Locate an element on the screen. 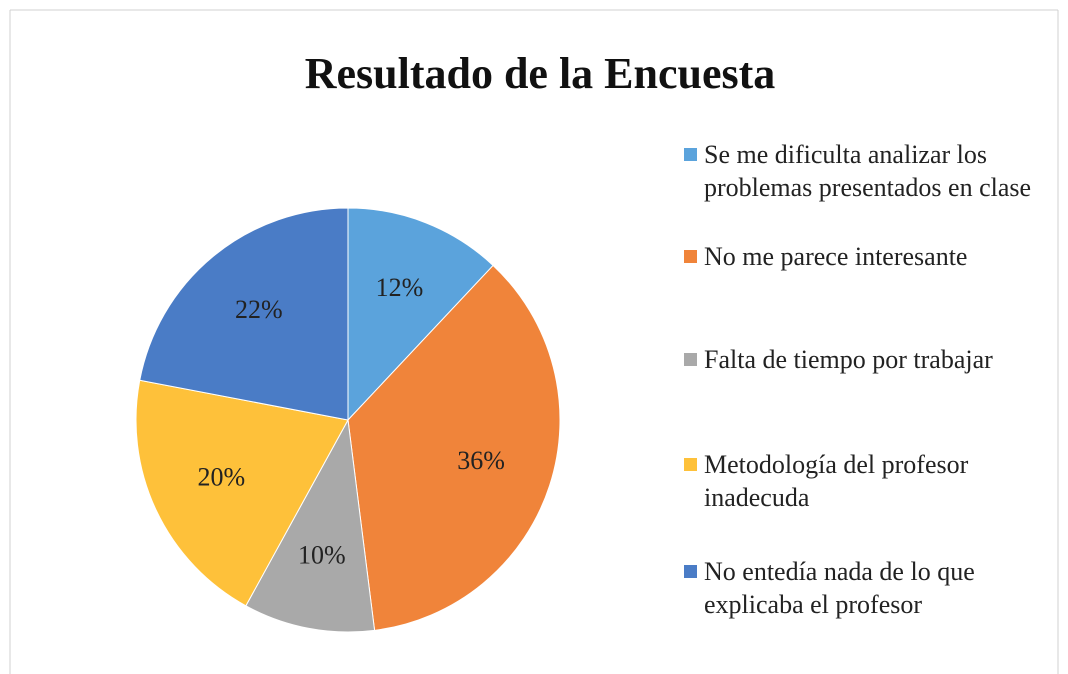  data-label: 10% is located at coordinates (322, 554).